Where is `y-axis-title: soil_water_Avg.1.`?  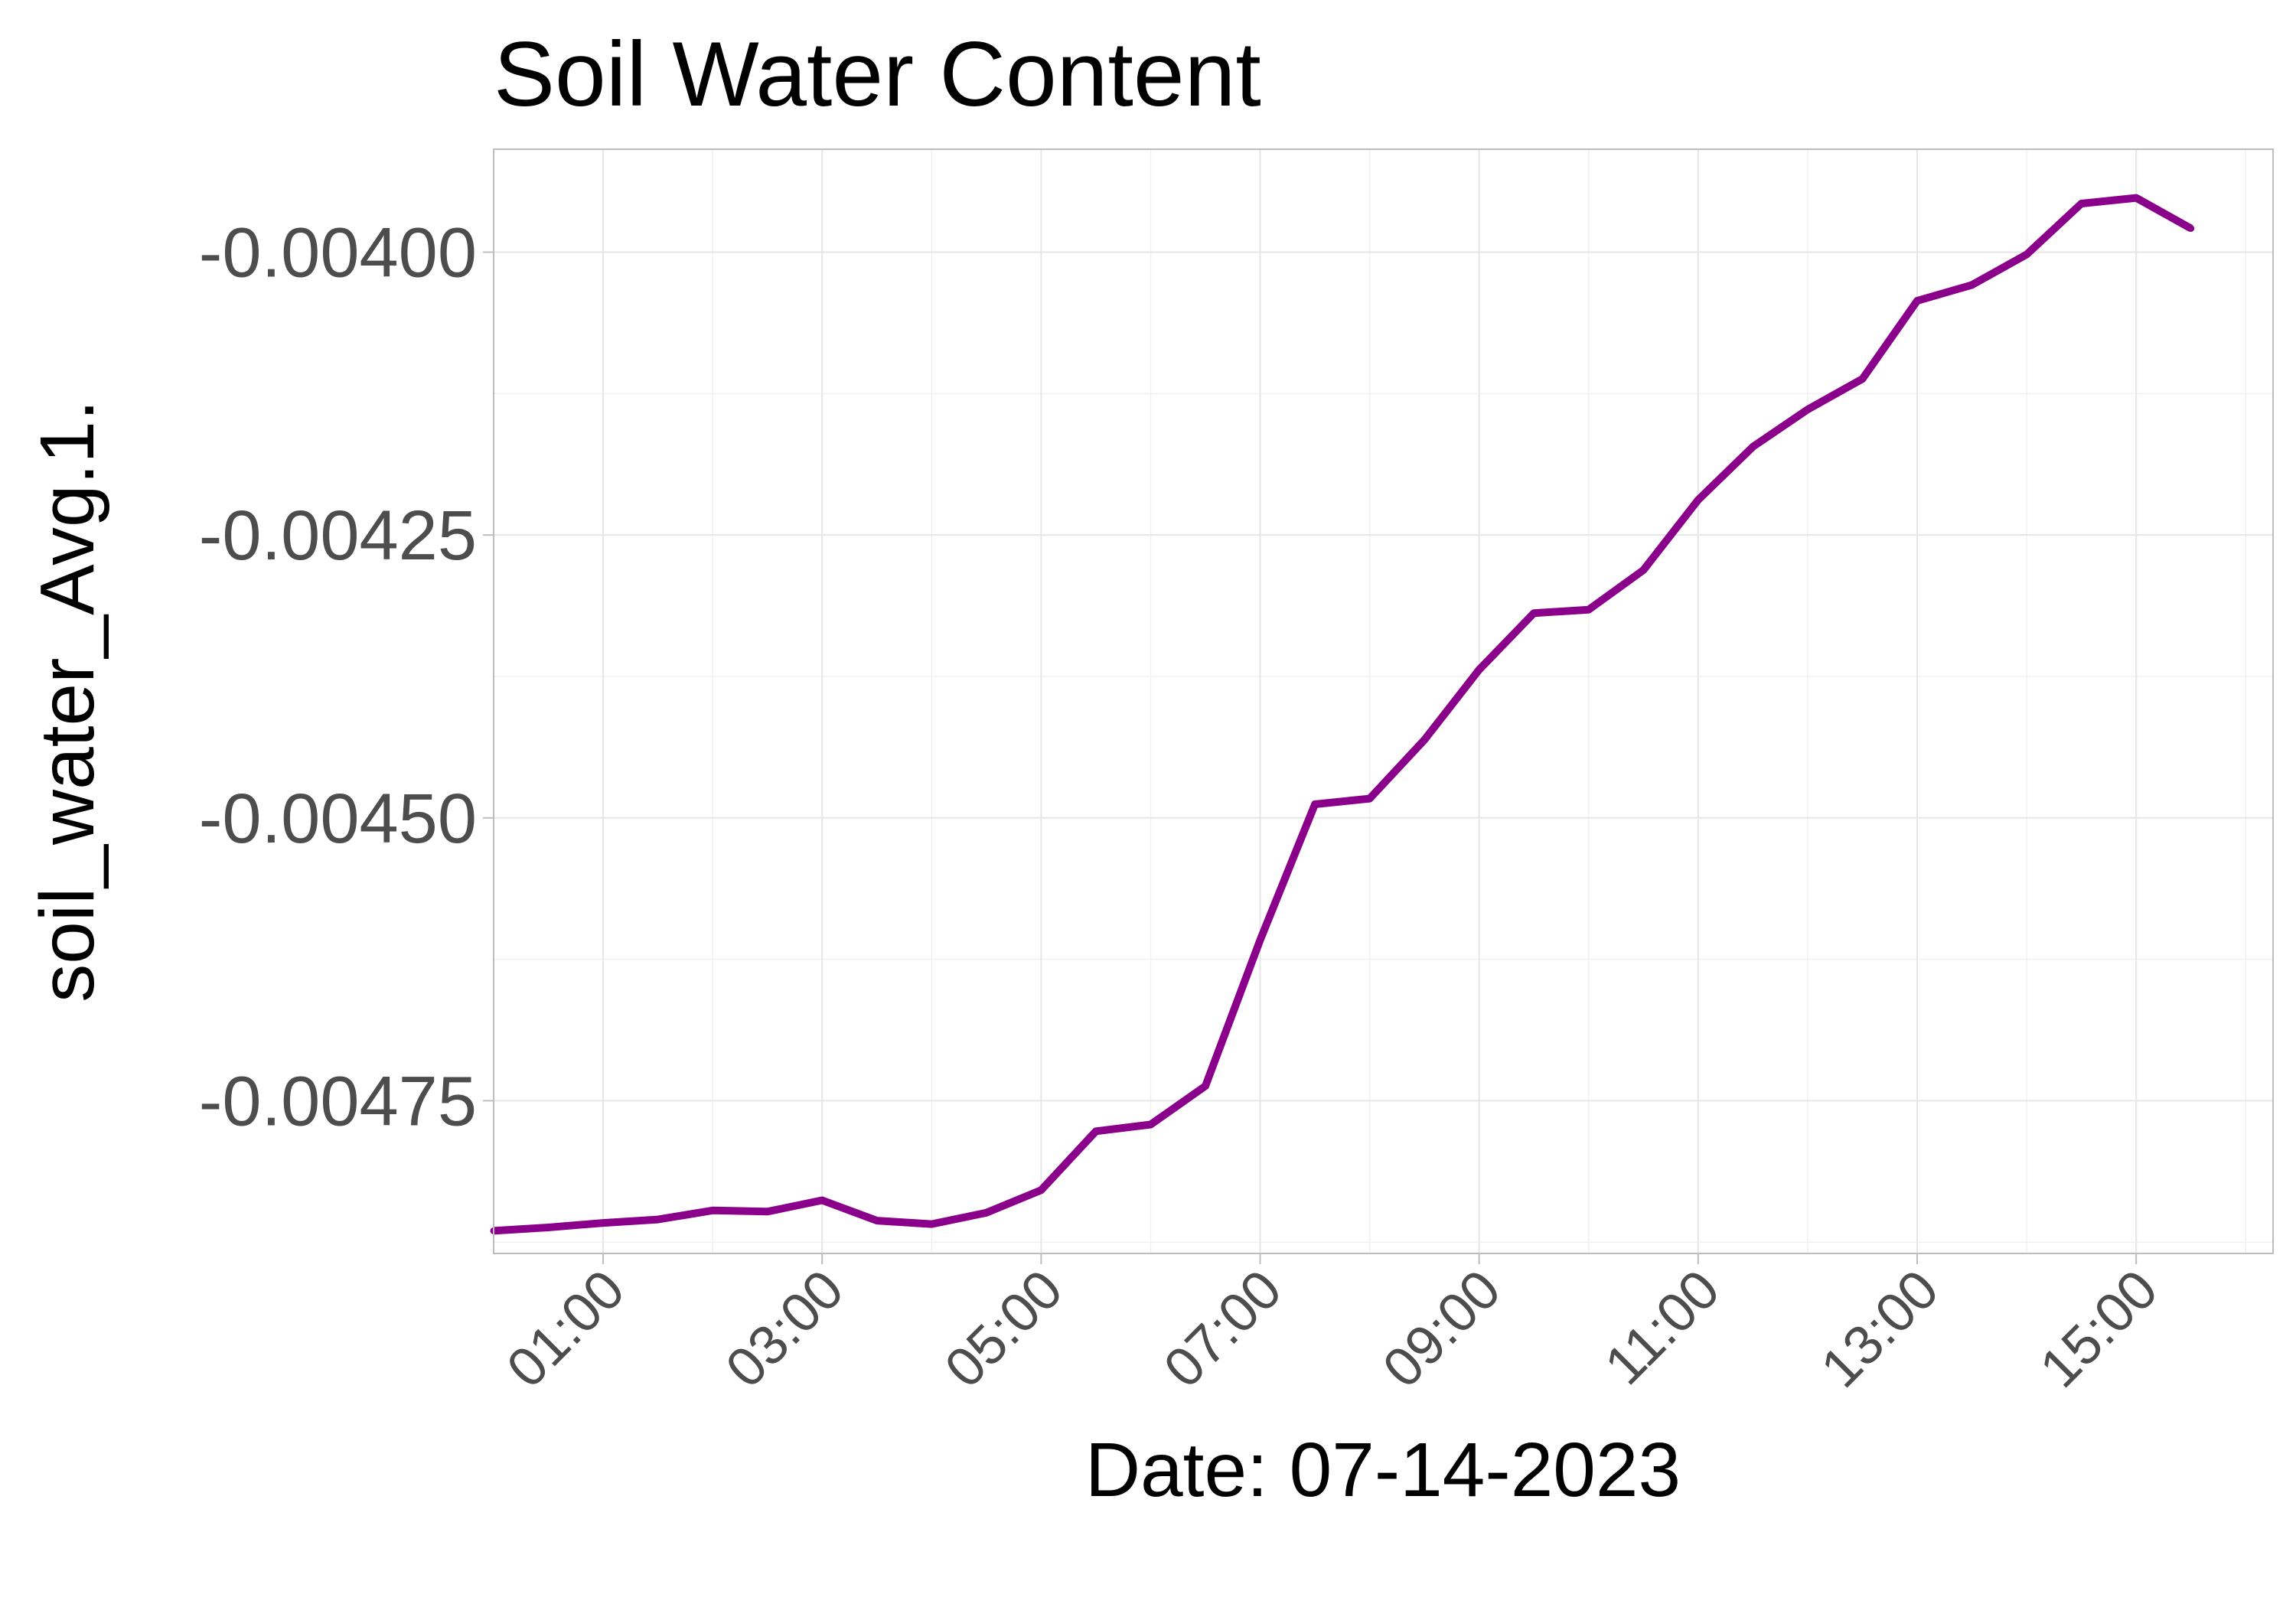 y-axis-title: soil_water_Avg.1. is located at coordinates (67, 700).